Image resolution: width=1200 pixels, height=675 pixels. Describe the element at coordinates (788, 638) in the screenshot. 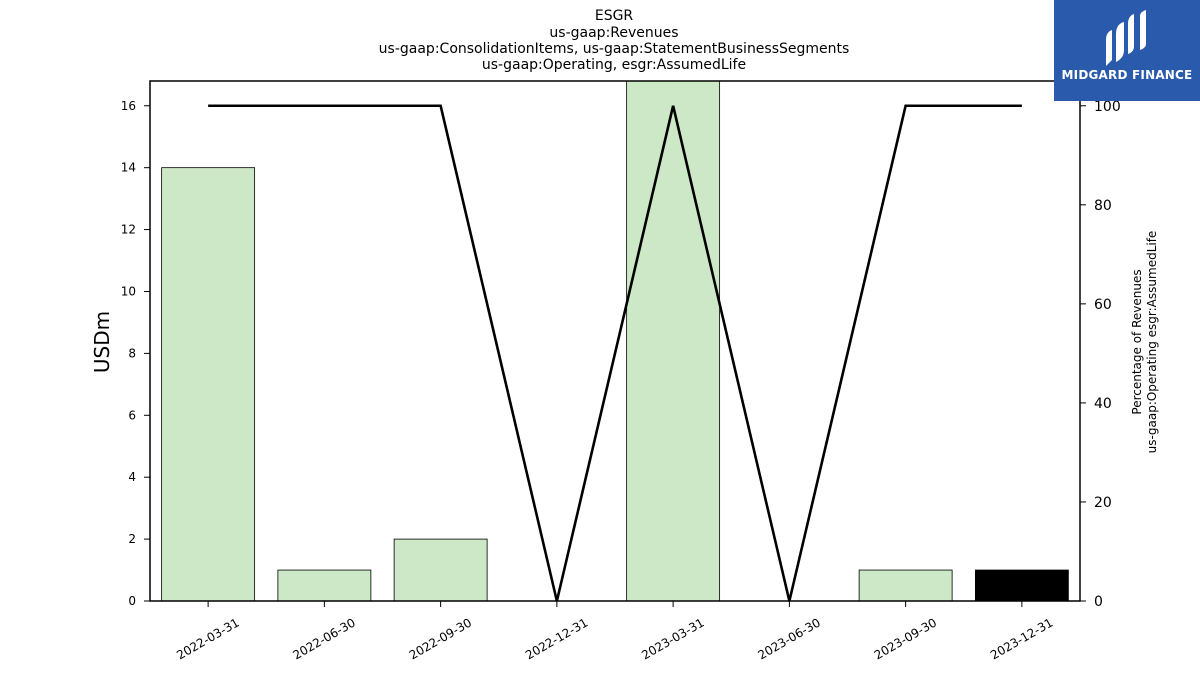

I see `x-tick-label-2023-06-30: 2023-06-30` at that location.